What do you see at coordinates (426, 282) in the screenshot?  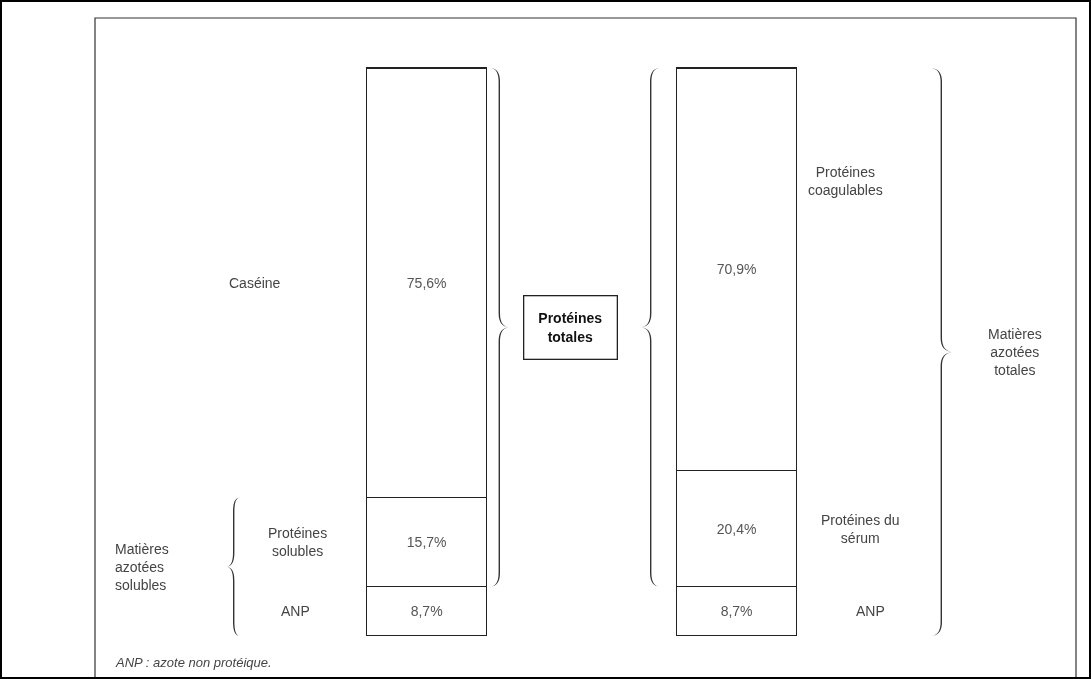 I see `data-label: 75,6%` at bounding box center [426, 282].